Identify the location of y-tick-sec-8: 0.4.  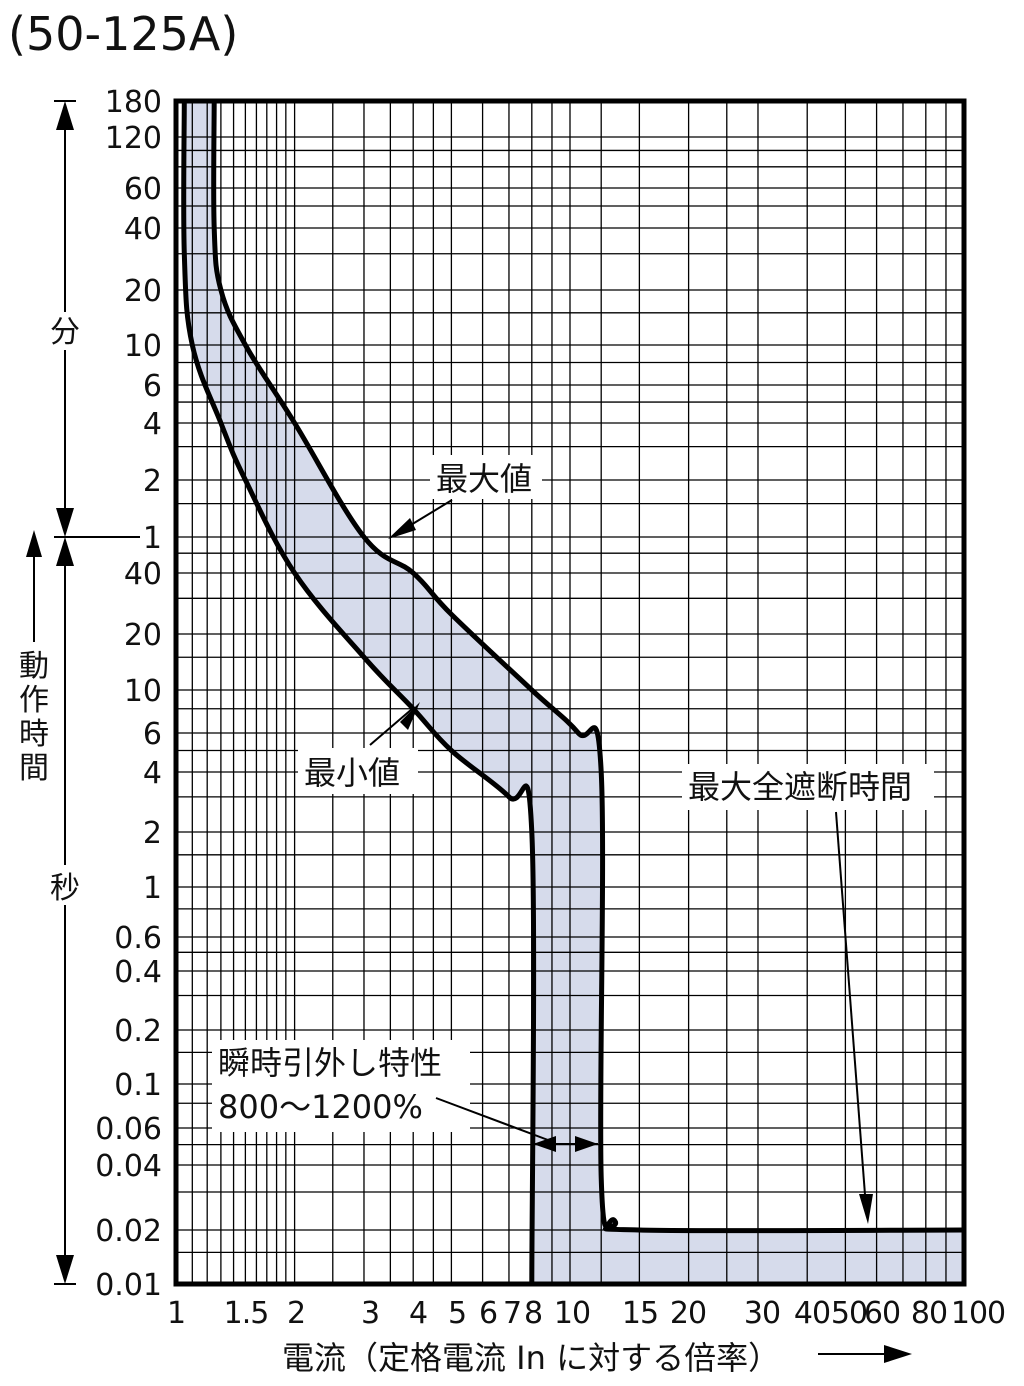
(138, 972).